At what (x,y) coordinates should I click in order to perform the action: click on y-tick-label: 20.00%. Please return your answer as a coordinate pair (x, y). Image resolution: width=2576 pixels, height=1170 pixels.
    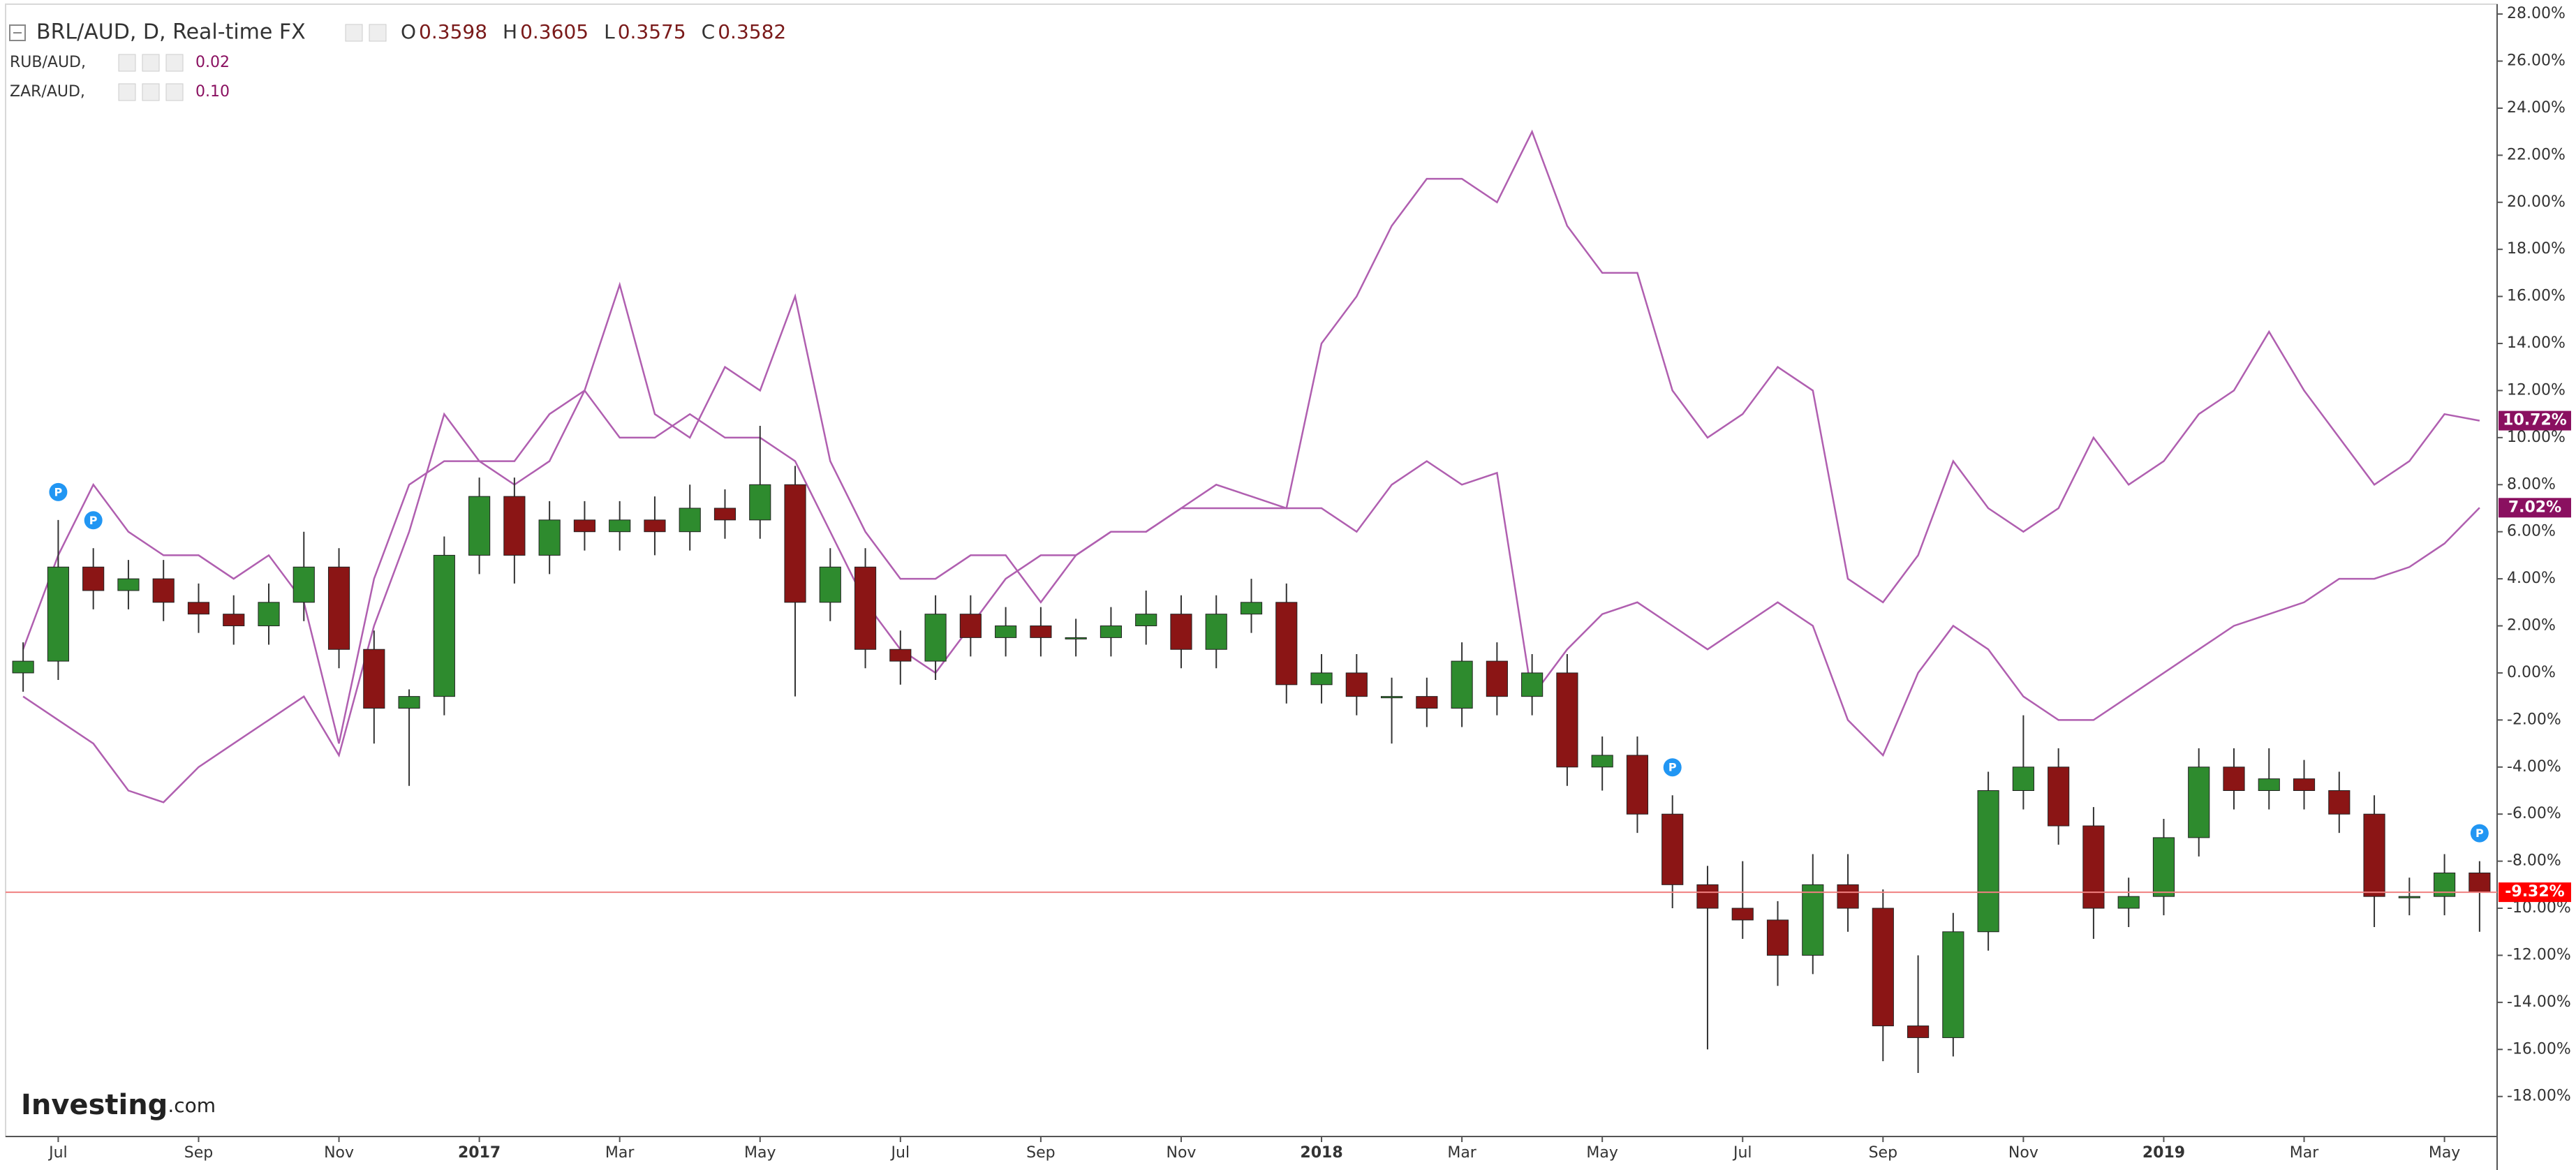
    Looking at the image, I should click on (2536, 202).